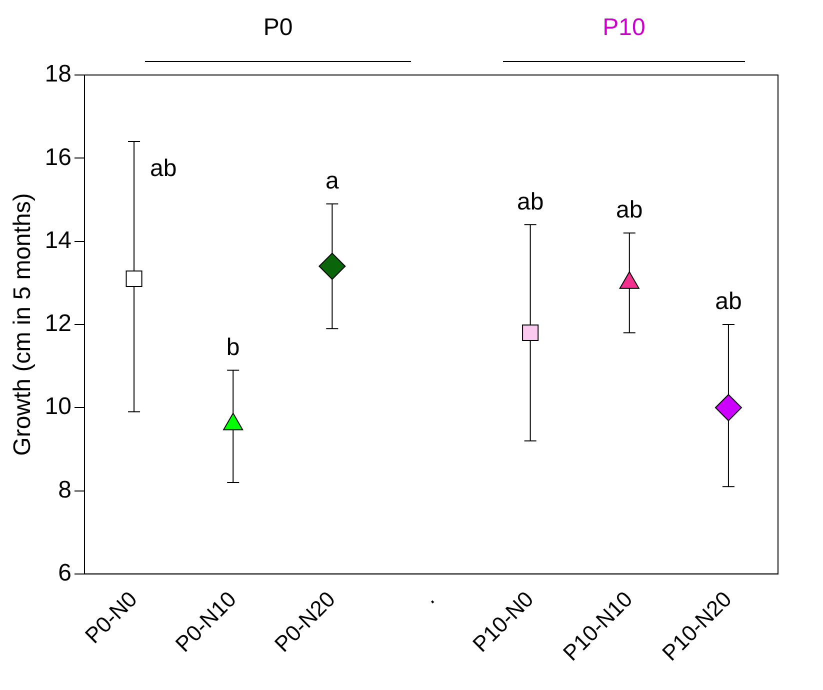 The height and width of the screenshot is (690, 823). What do you see at coordinates (332, 181) in the screenshot?
I see `annotation: a` at bounding box center [332, 181].